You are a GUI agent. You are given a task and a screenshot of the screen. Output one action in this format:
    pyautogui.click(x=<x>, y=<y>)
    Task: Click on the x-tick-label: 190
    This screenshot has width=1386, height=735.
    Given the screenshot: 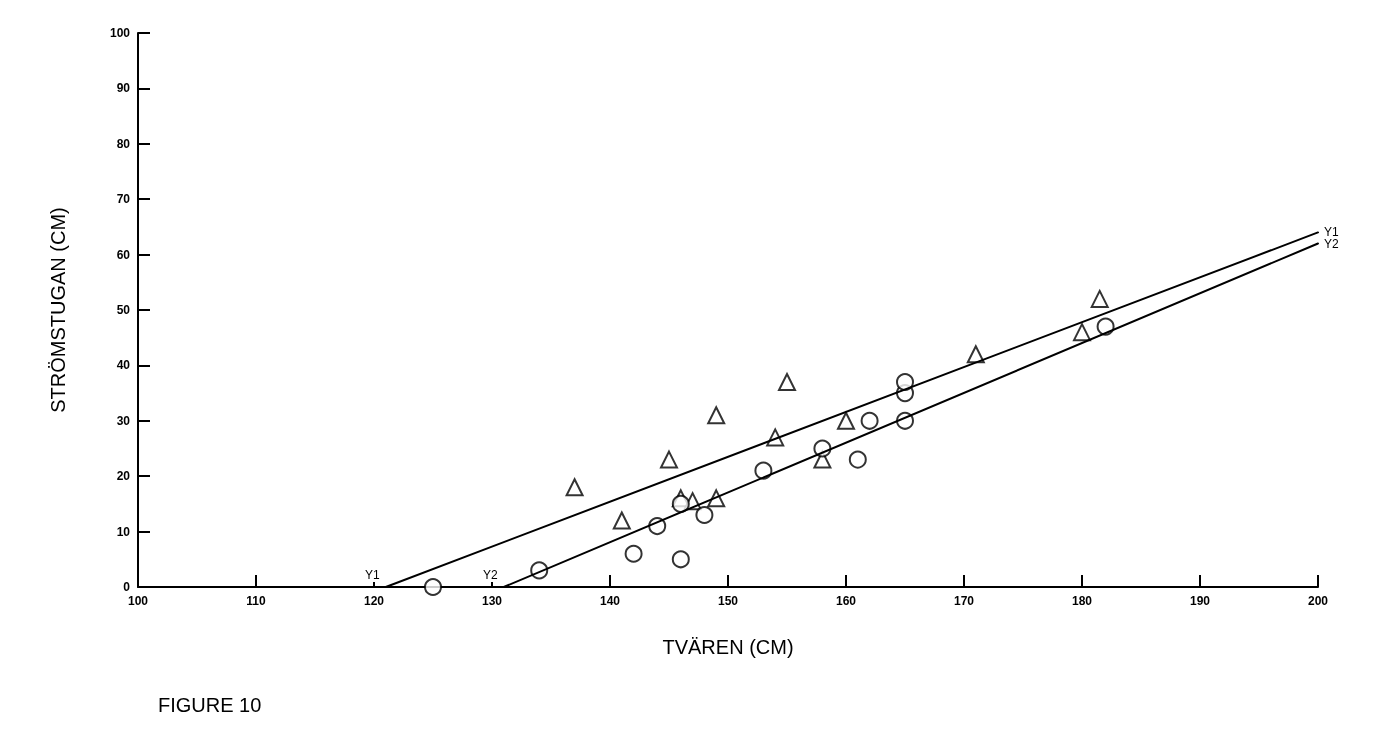 What is the action you would take?
    pyautogui.click(x=1200, y=601)
    